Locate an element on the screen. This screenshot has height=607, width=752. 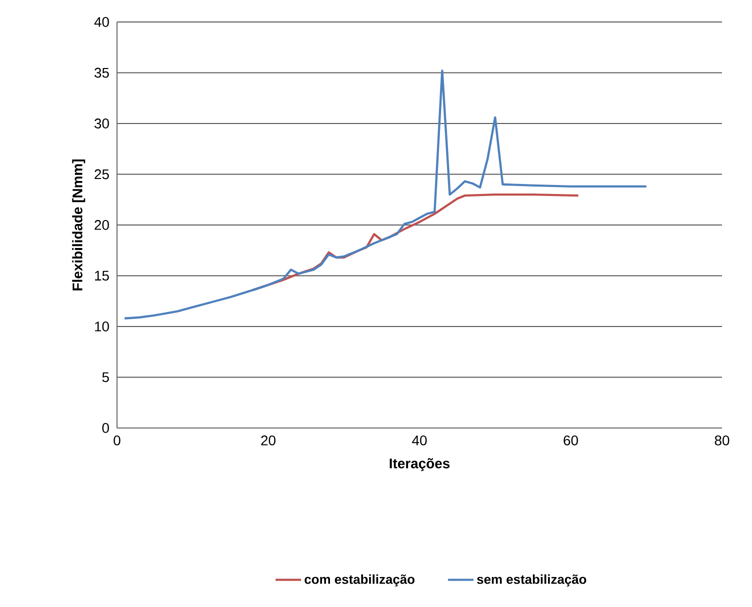
y-tick-label: 35 is located at coordinates (101, 73).